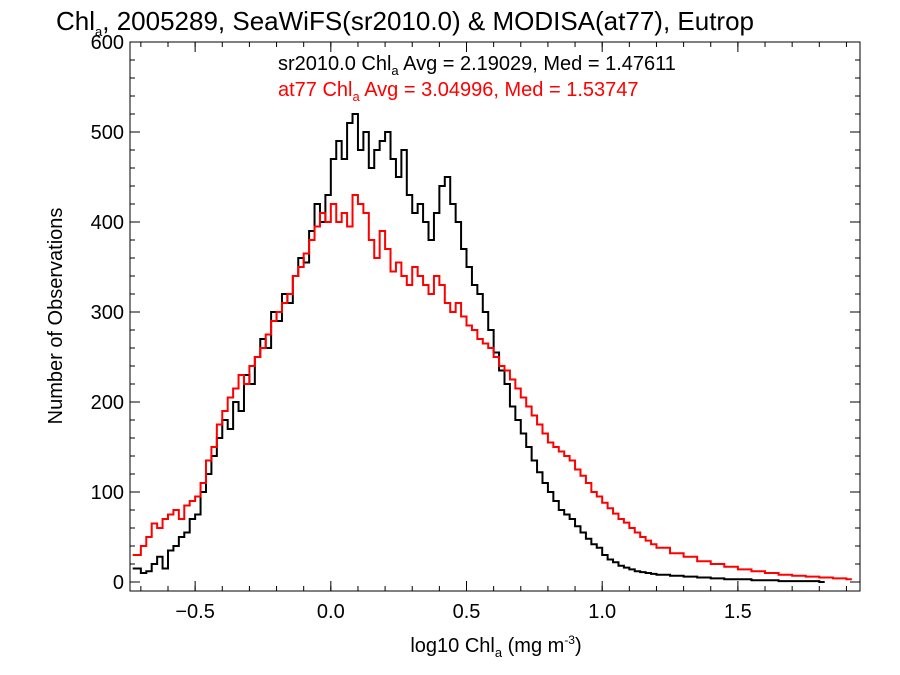 The width and height of the screenshot is (900, 675). Describe the element at coordinates (194, 612) in the screenshot. I see `x-tick-label: −0.5` at that location.